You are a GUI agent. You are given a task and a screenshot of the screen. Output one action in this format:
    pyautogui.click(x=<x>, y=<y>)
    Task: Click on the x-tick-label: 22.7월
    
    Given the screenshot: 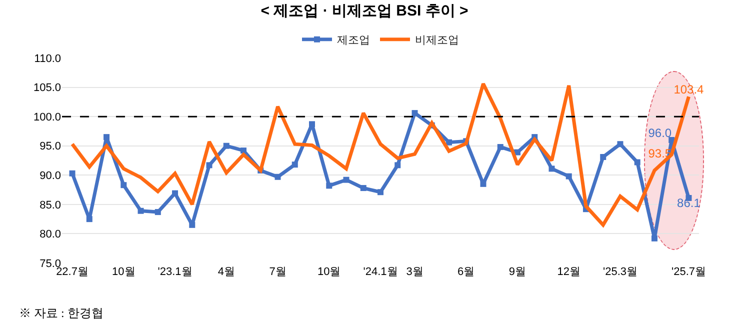 What is the action you would take?
    pyautogui.click(x=72, y=272)
    